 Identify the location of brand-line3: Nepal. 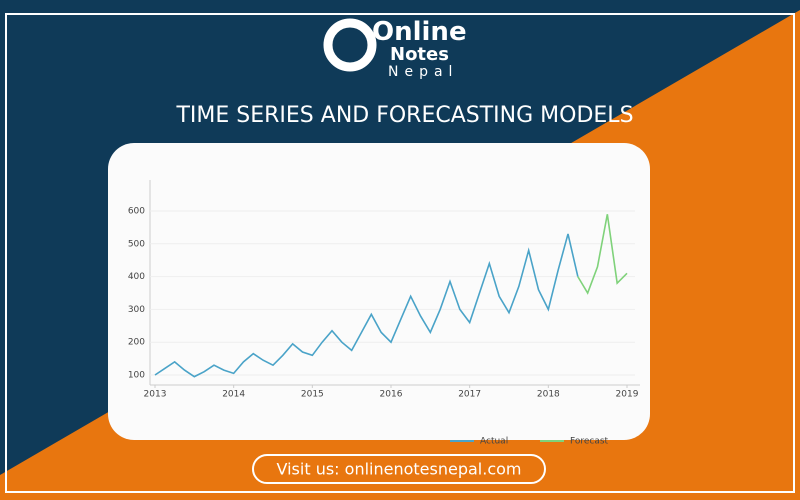
(423, 72).